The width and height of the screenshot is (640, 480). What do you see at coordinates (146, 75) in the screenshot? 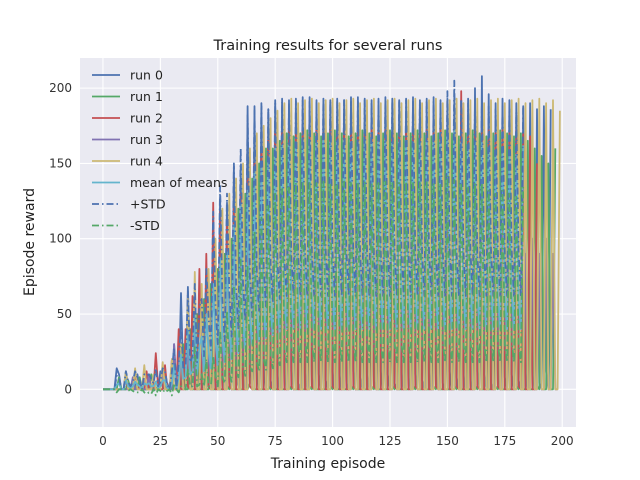
I see `legend-label: run 0` at bounding box center [146, 75].